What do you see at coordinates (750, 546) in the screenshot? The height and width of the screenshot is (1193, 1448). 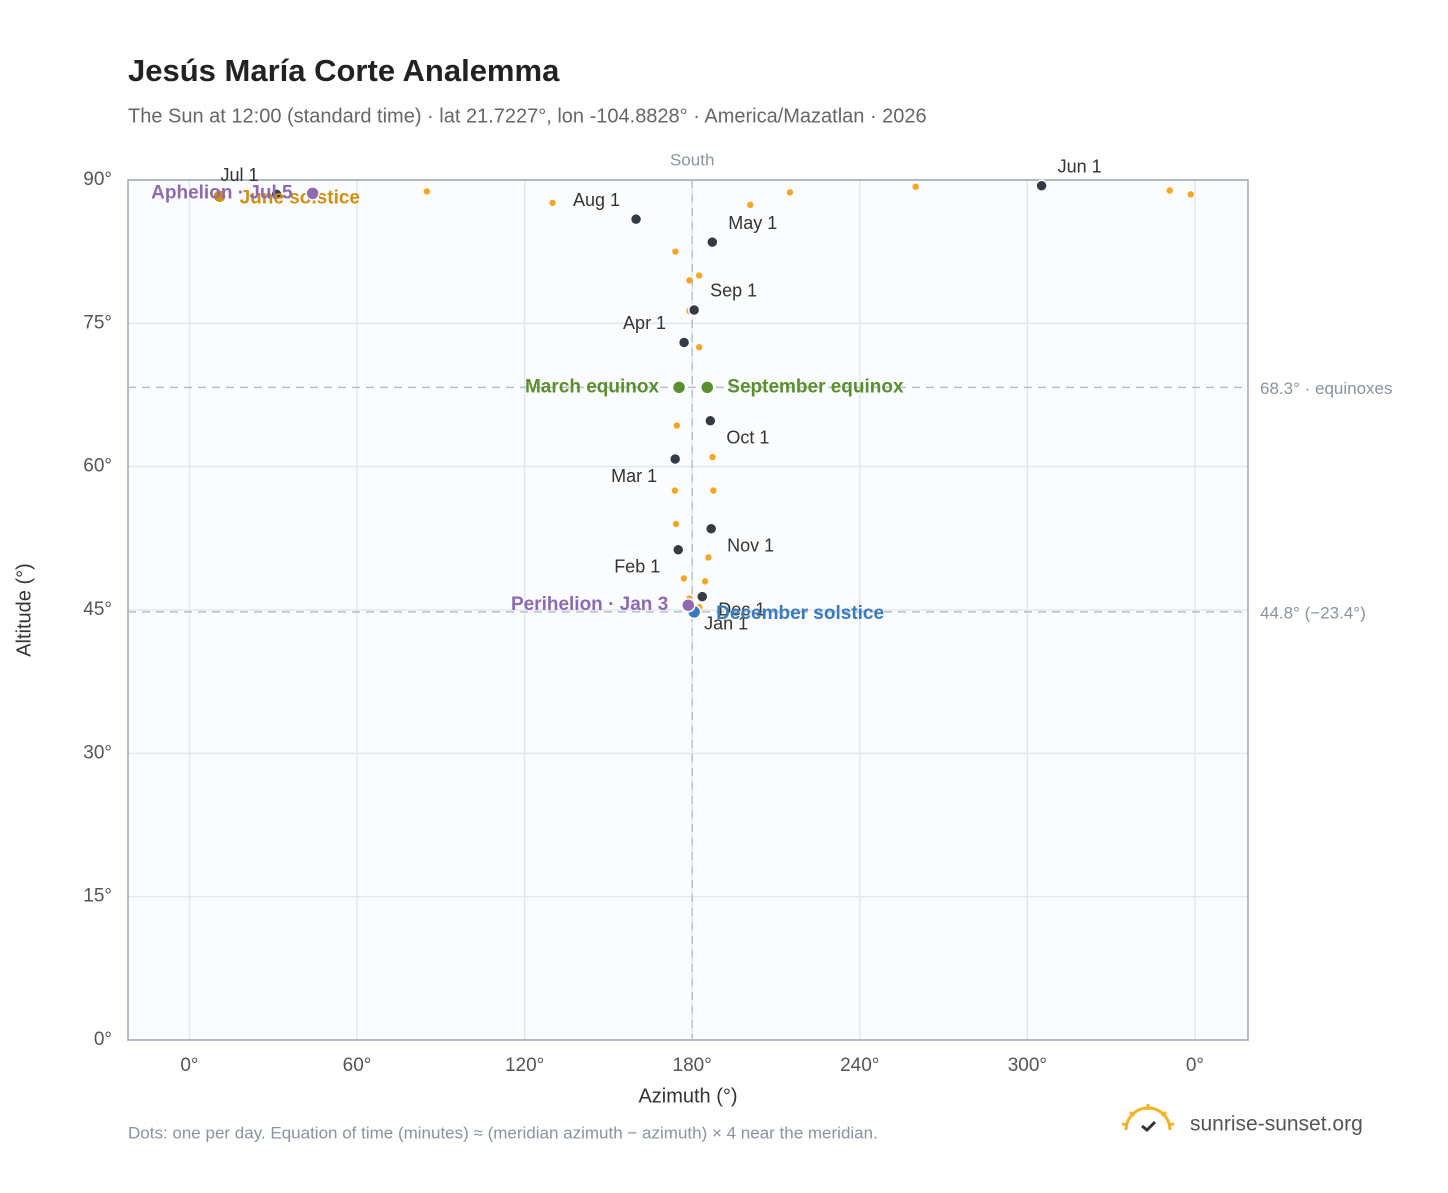 I see `month-label: Nov 1` at bounding box center [750, 546].